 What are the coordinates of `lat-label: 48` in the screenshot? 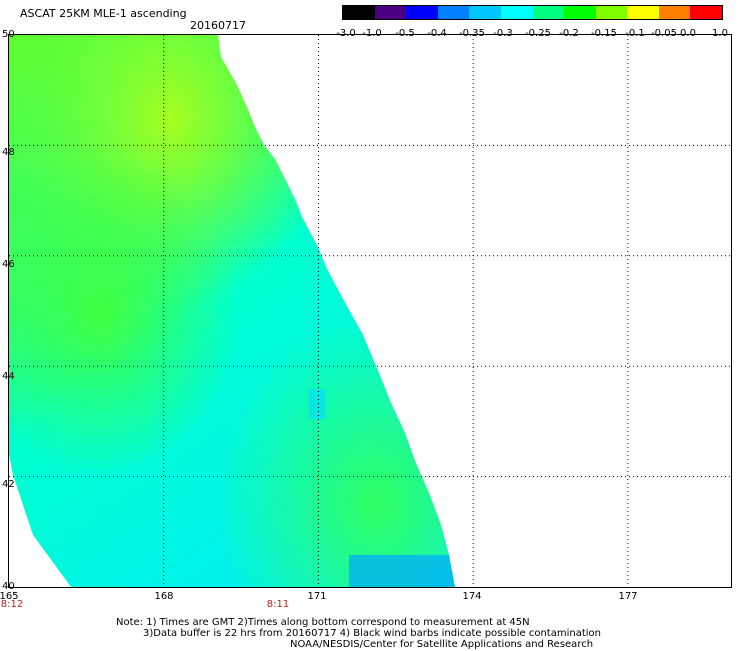 It's located at (8, 152).